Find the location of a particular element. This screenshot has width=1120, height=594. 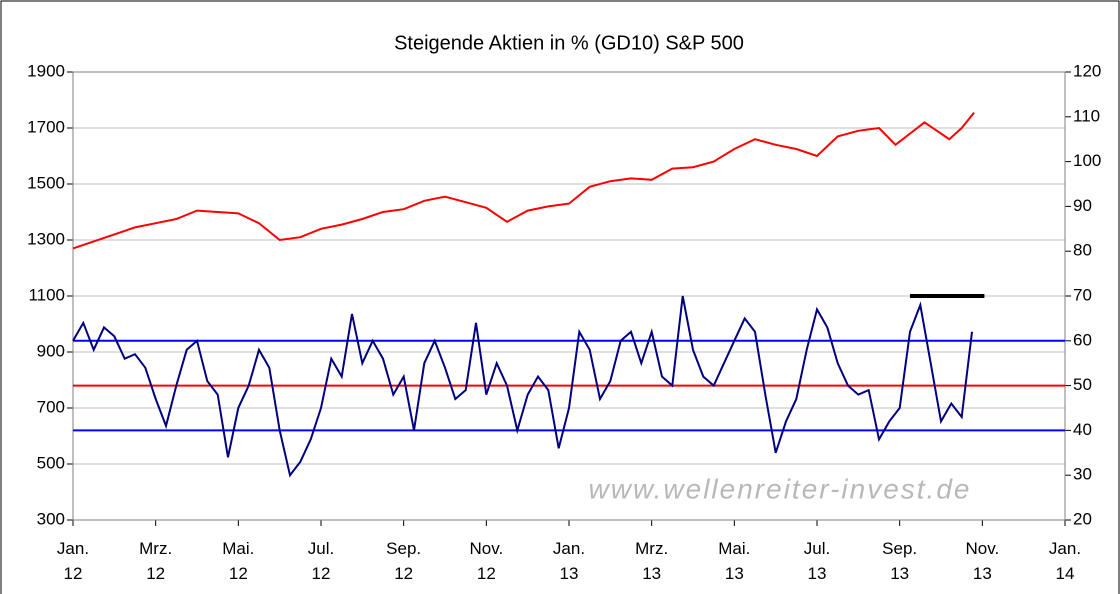

y2-tick-label: 110 is located at coordinates (1086, 115).